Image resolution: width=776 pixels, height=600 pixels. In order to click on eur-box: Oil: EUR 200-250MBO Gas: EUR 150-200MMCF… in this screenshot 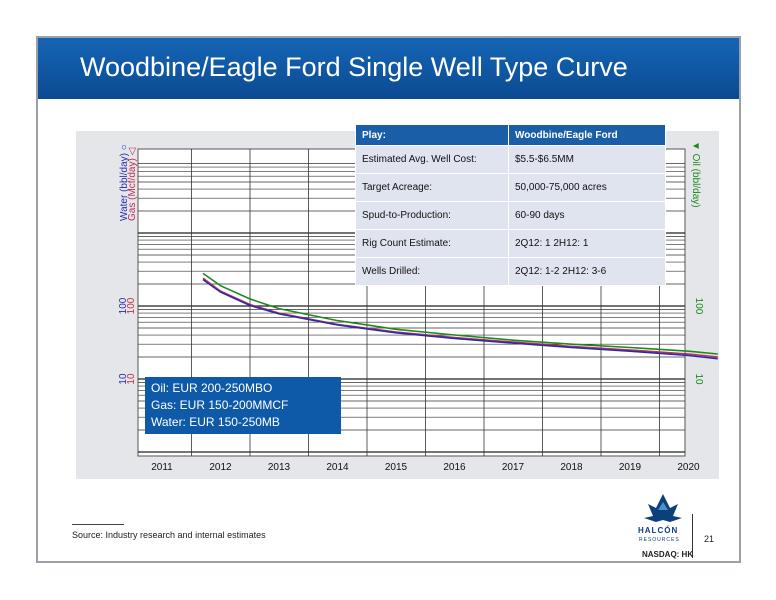, I will do `click(243, 405)`.